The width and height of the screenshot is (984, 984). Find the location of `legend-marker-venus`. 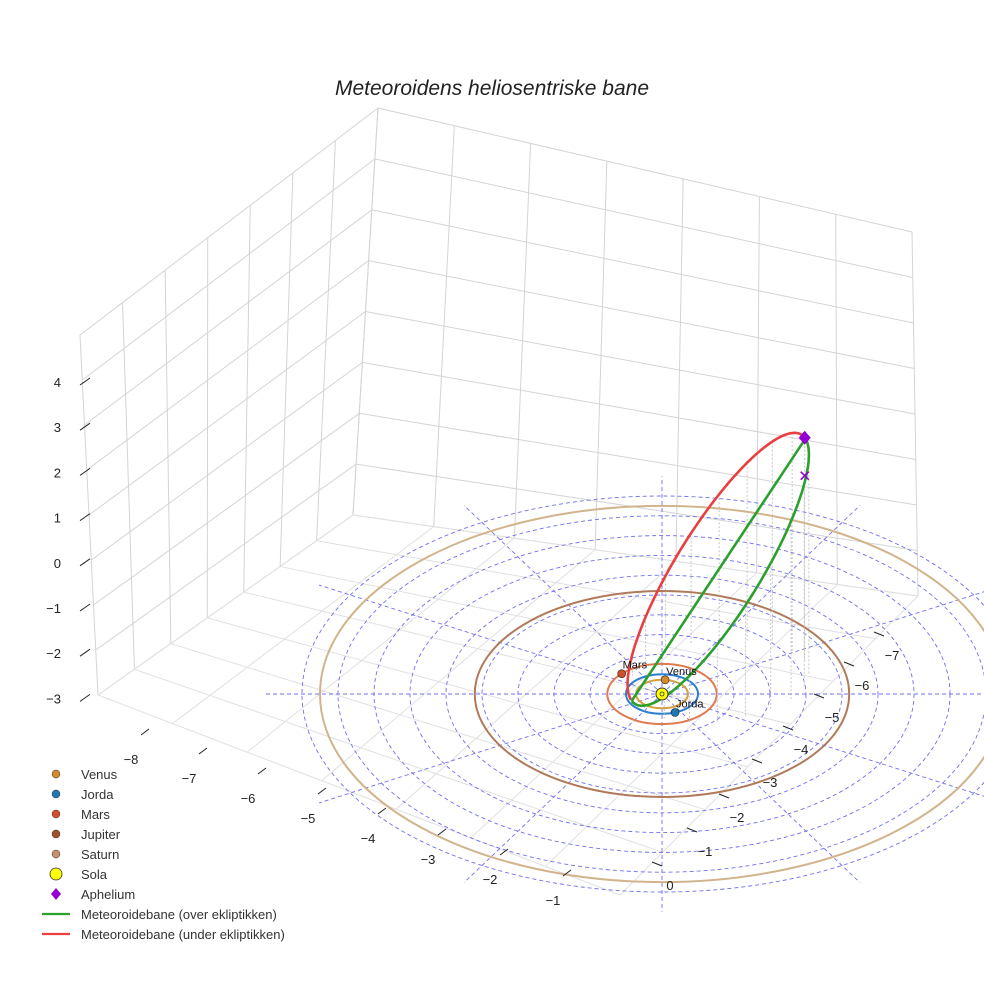

legend-marker-venus is located at coordinates (56, 774).